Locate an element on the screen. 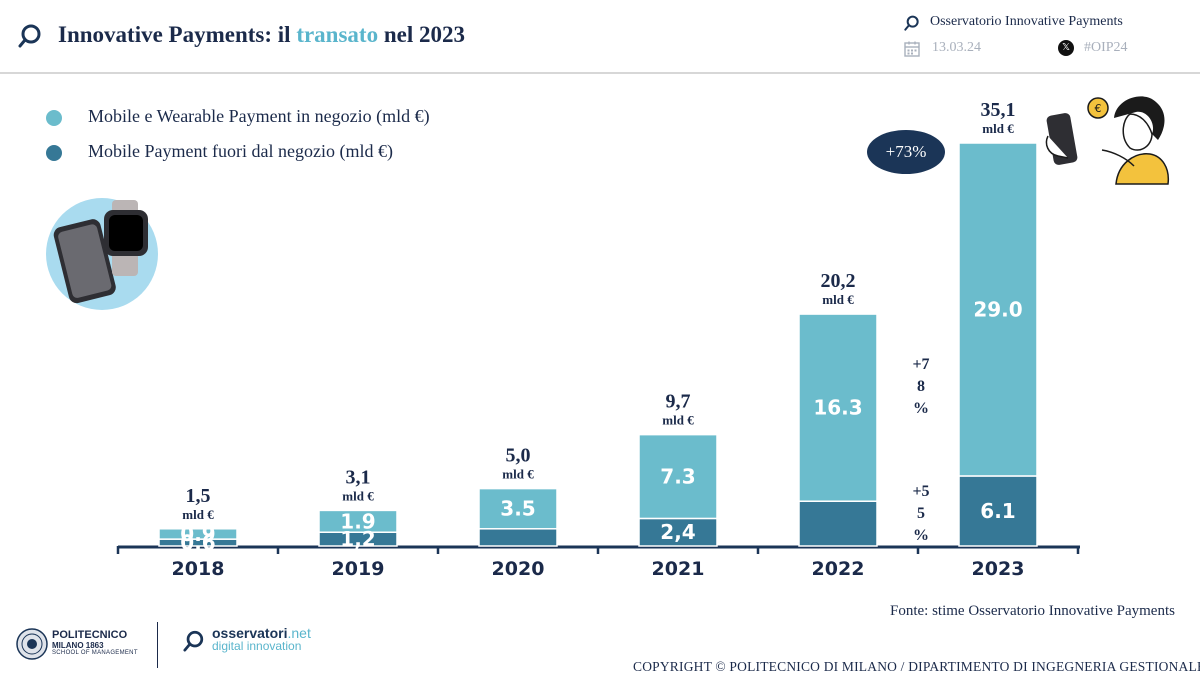 Image resolution: width=1200 pixels, height=677 pixels. total-value-label: 9,7 is located at coordinates (678, 402).